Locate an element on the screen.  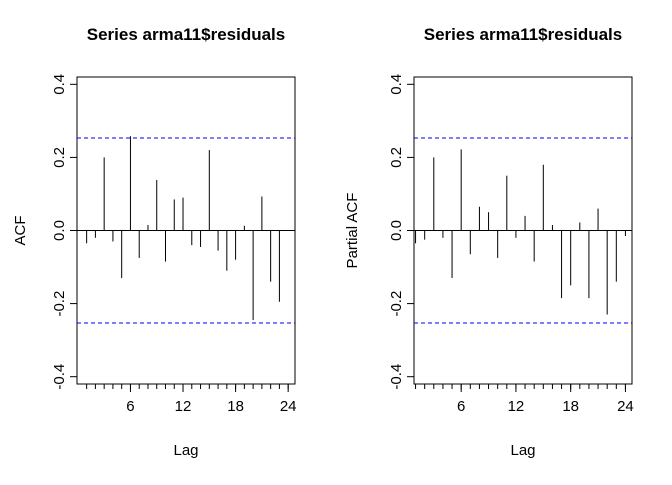
panel2-x-tick-label-12: 12 is located at coordinates (516, 406).